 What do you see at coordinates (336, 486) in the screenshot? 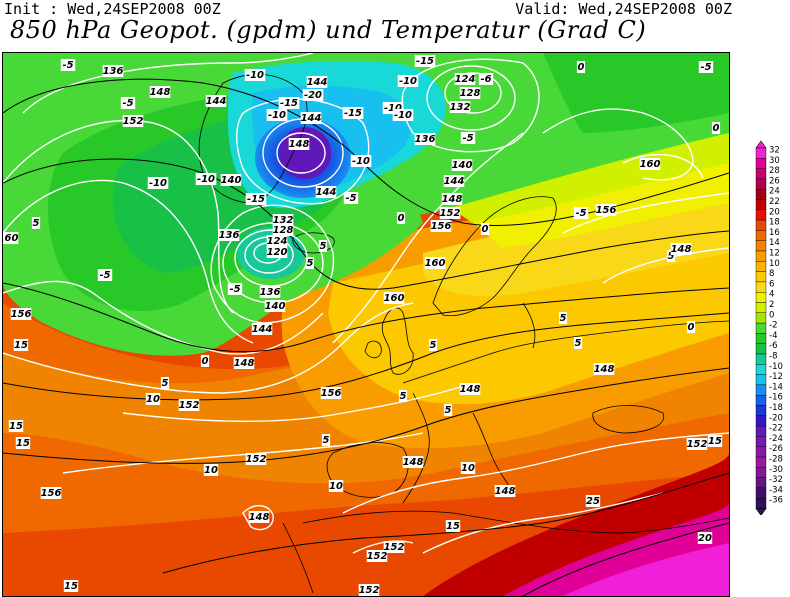
I see `isotherm-label: 10` at bounding box center [336, 486].